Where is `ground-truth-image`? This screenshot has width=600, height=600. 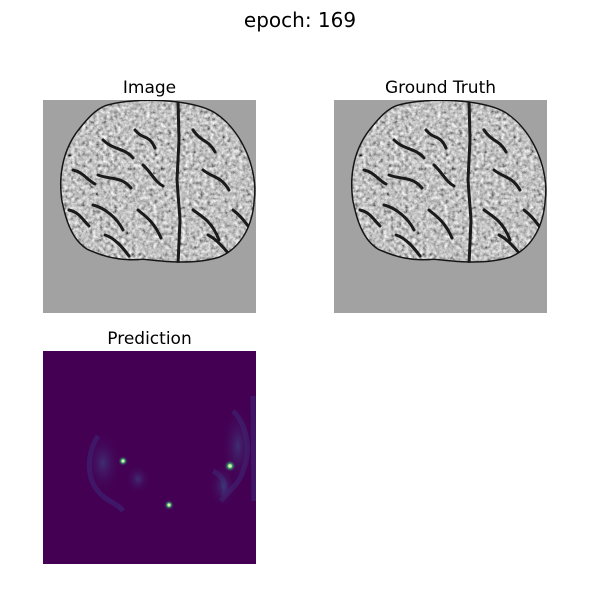
ground-truth-image is located at coordinates (440, 206).